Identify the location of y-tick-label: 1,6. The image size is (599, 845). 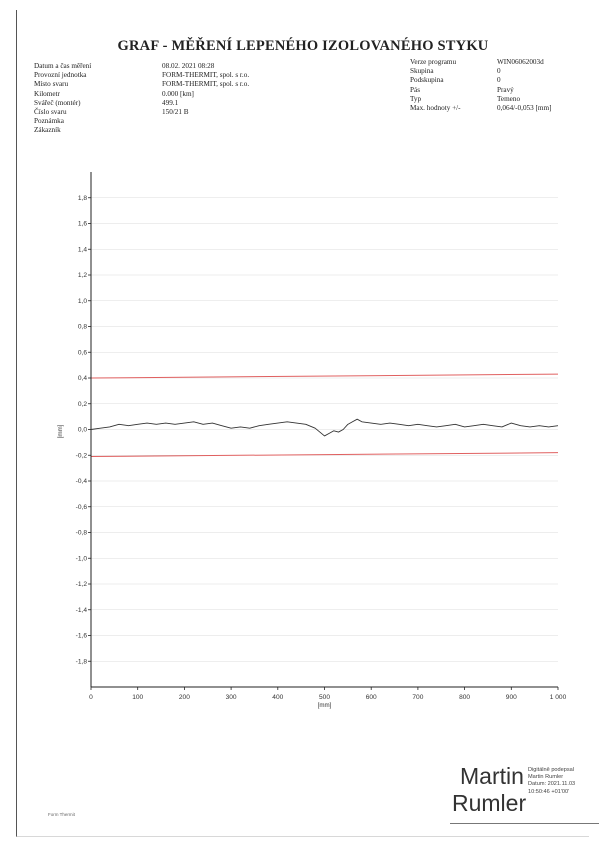
(82, 224).